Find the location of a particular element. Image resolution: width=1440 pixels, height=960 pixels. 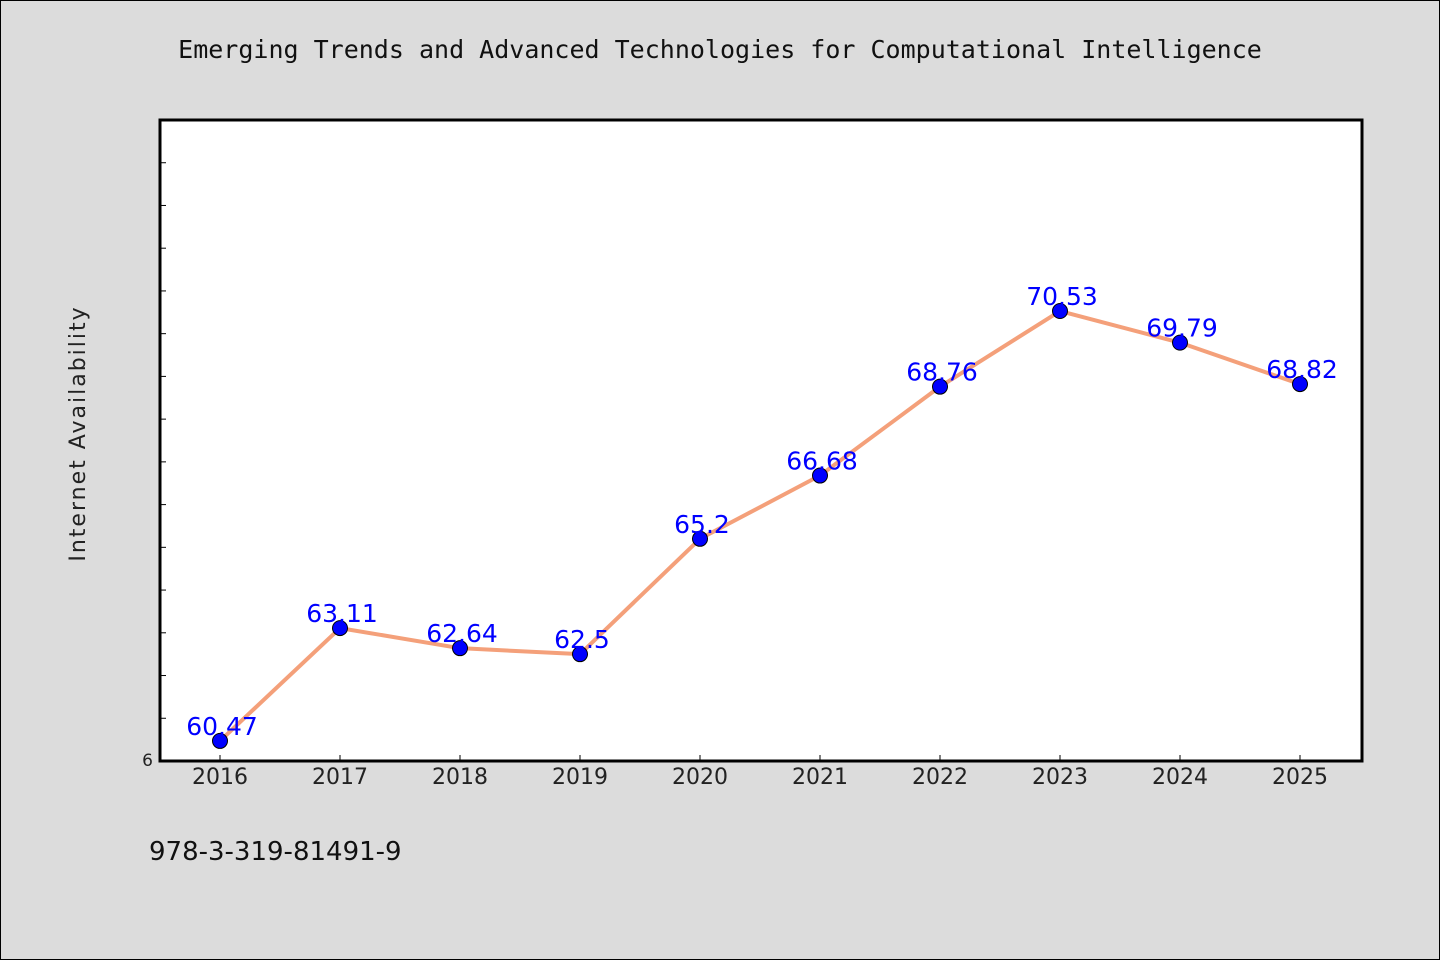

x-tick-label: 2021 is located at coordinates (820, 777).